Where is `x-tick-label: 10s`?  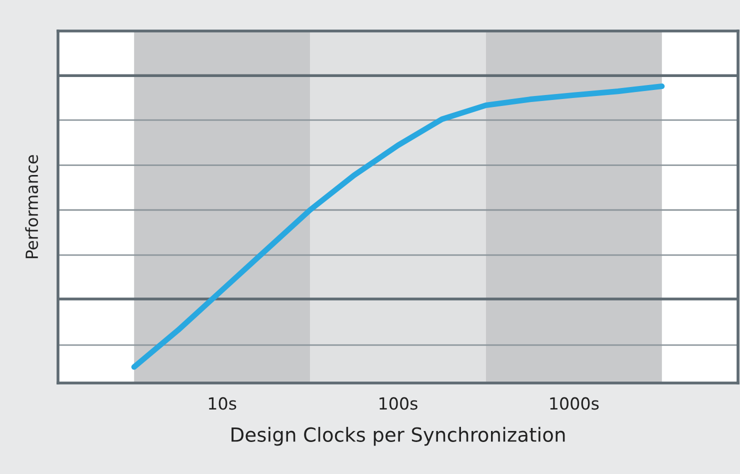 x-tick-label: 10s is located at coordinates (222, 403).